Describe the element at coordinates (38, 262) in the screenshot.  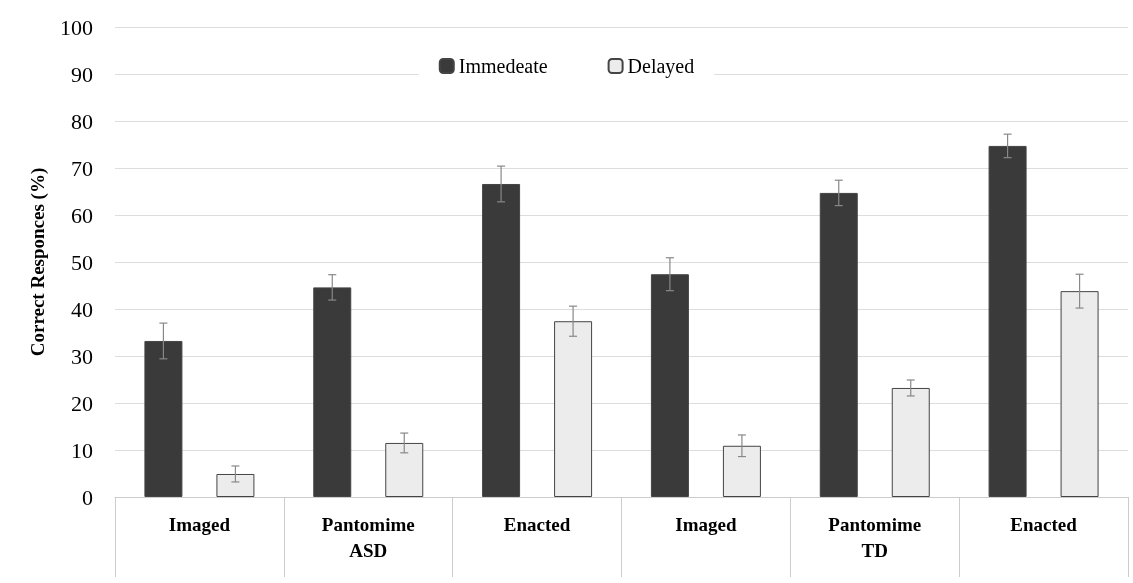
I see `y-axis-title: Correct Responces (%)` at that location.